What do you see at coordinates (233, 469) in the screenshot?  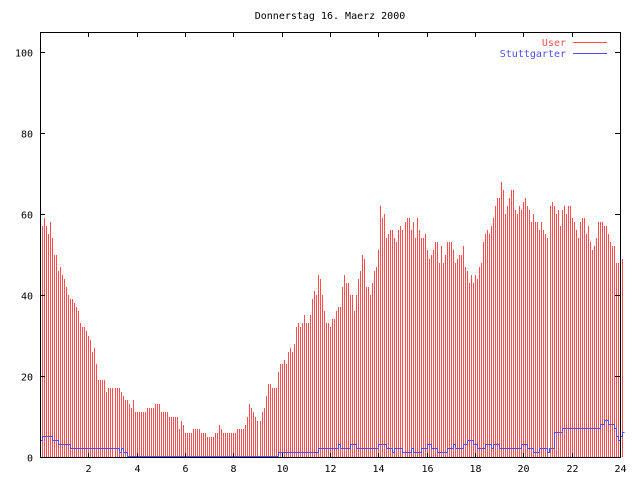 I see `x-tick-label: 8` at bounding box center [233, 469].